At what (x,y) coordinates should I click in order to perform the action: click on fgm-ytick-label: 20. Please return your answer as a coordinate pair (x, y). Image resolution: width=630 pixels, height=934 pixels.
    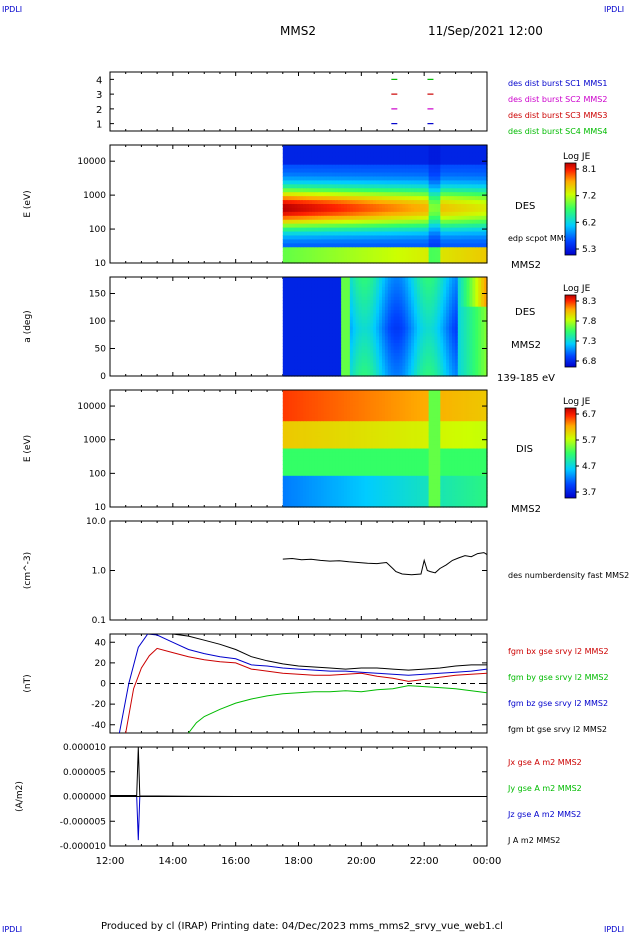
    Looking at the image, I should click on (101, 664).